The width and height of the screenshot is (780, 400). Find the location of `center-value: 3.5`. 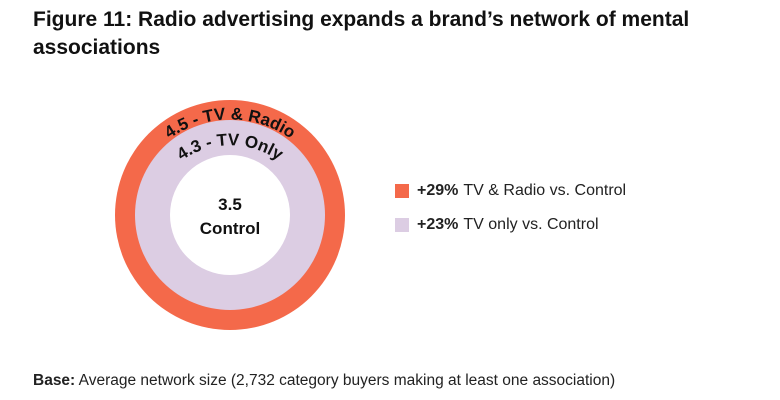

center-value: 3.5 is located at coordinates (230, 204).